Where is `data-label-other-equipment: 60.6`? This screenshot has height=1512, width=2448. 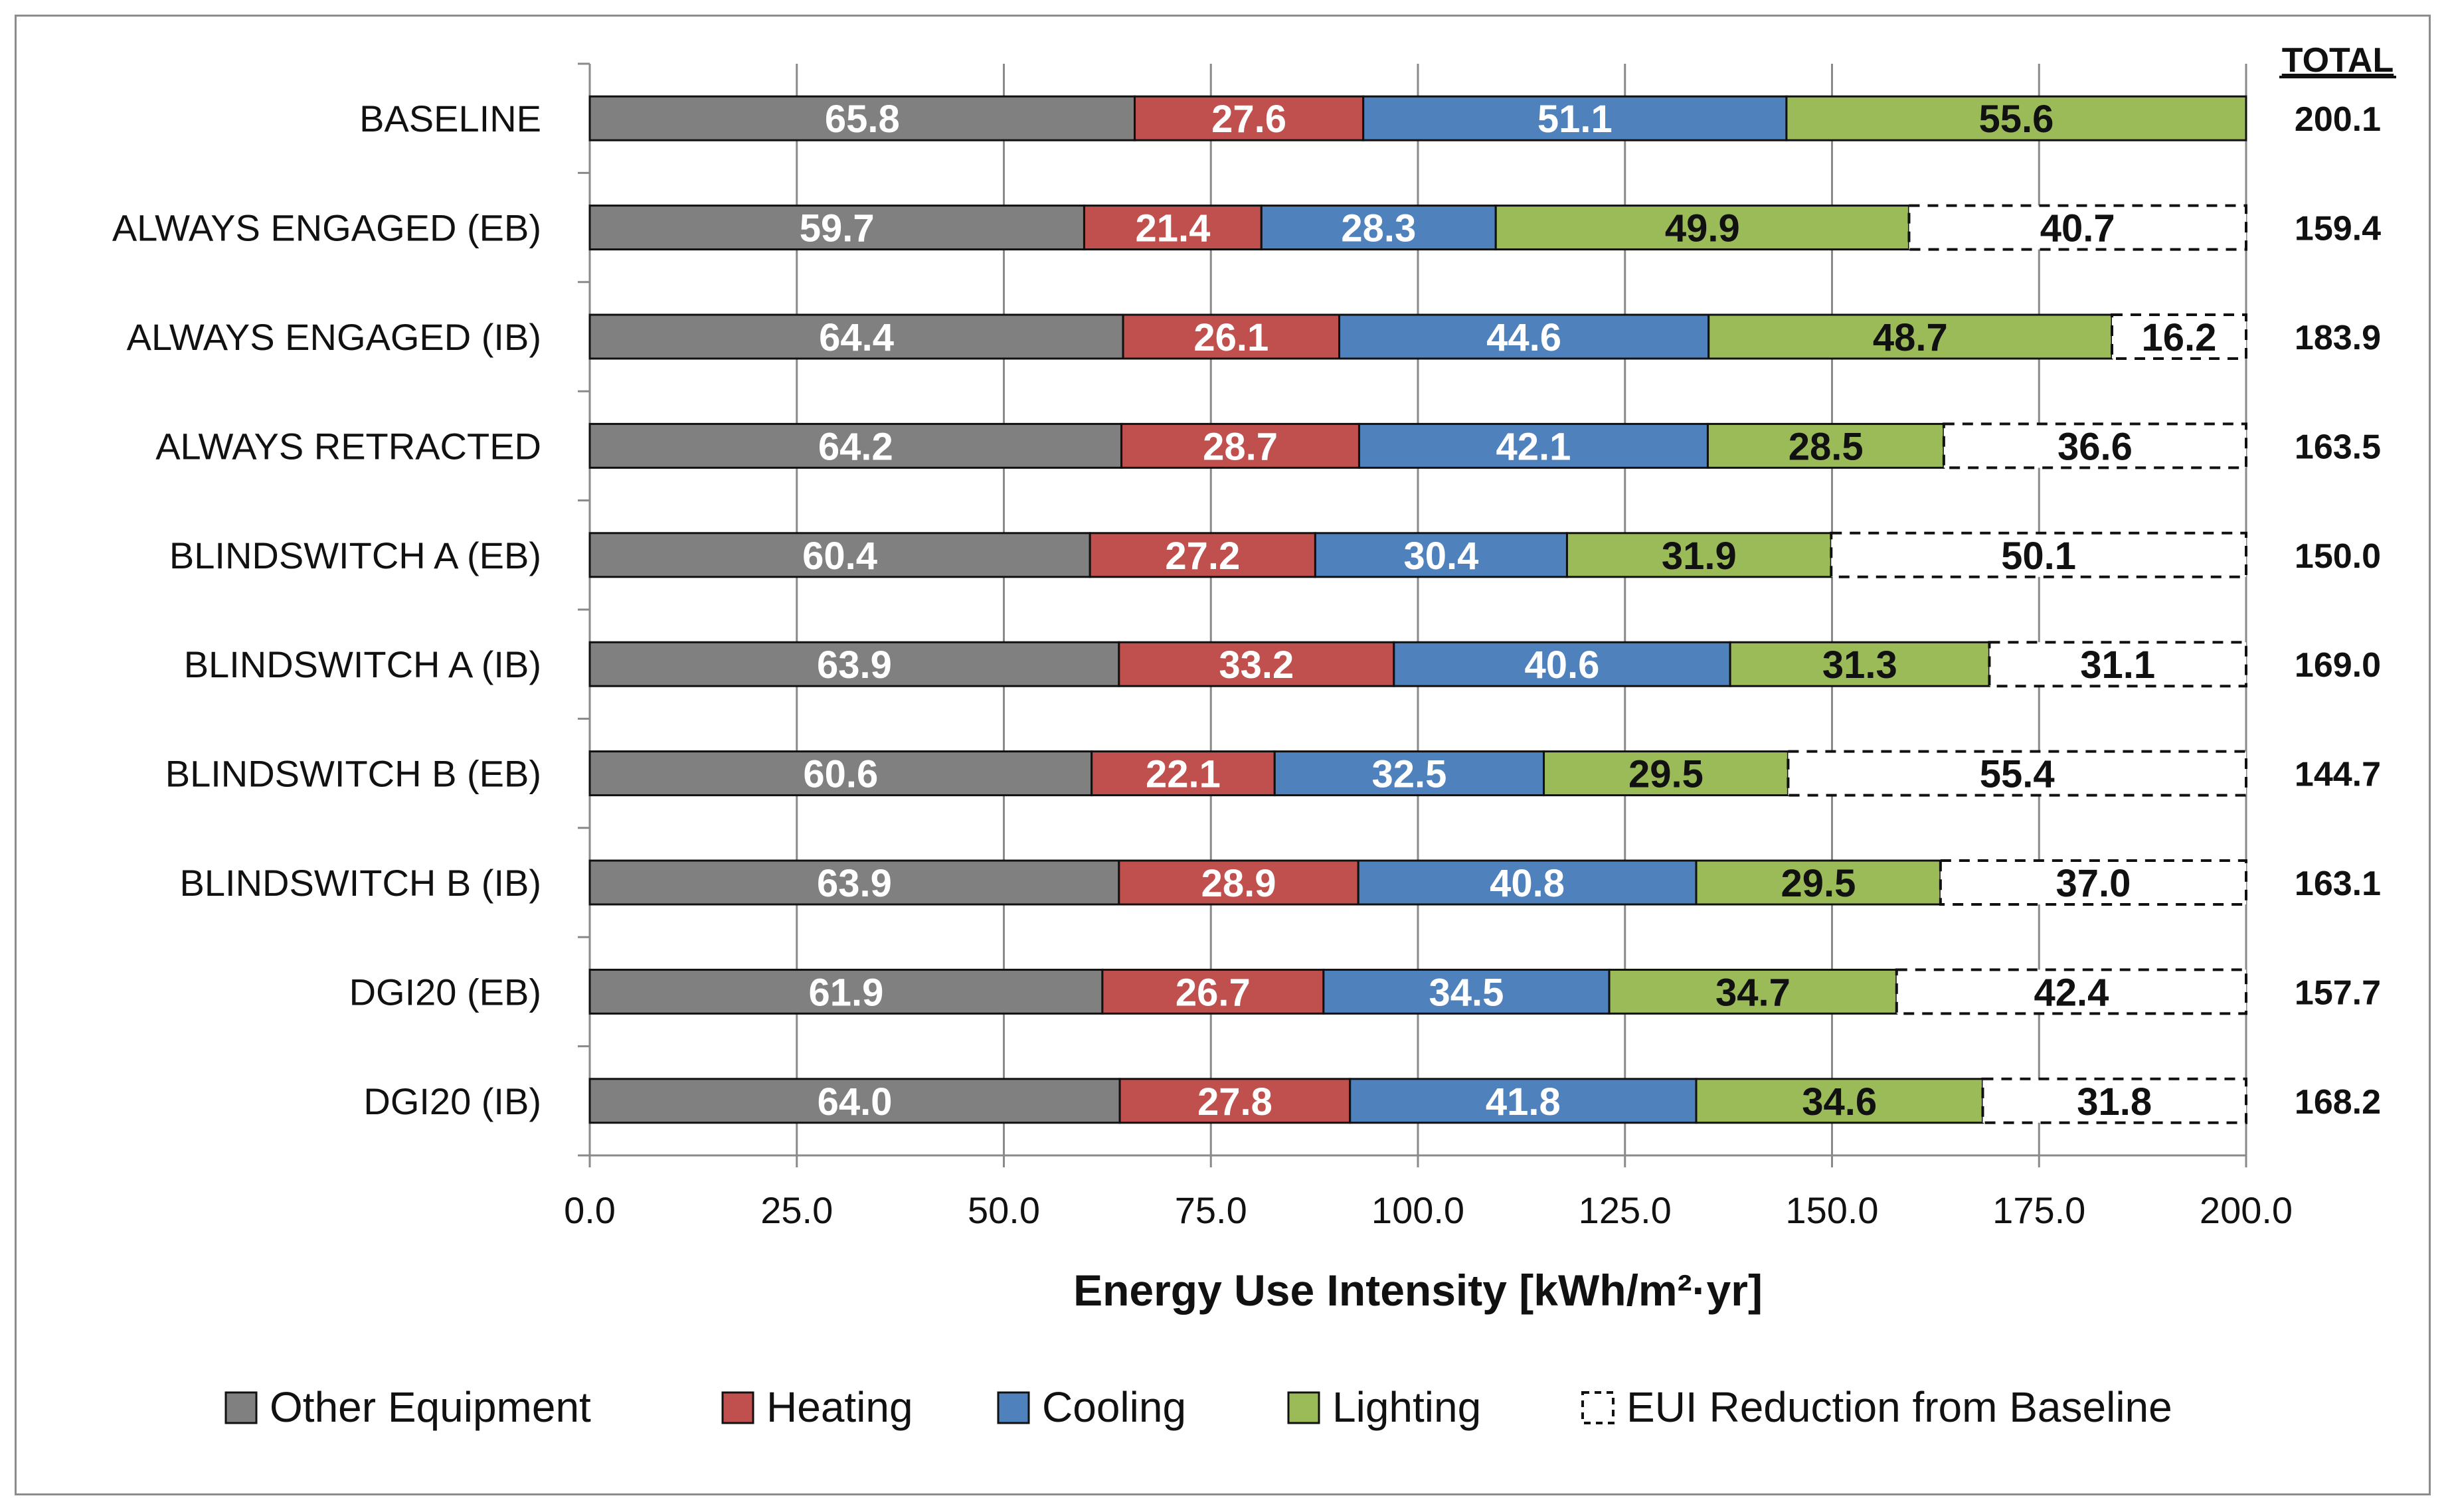 data-label-other-equipment: 60.6 is located at coordinates (841, 774).